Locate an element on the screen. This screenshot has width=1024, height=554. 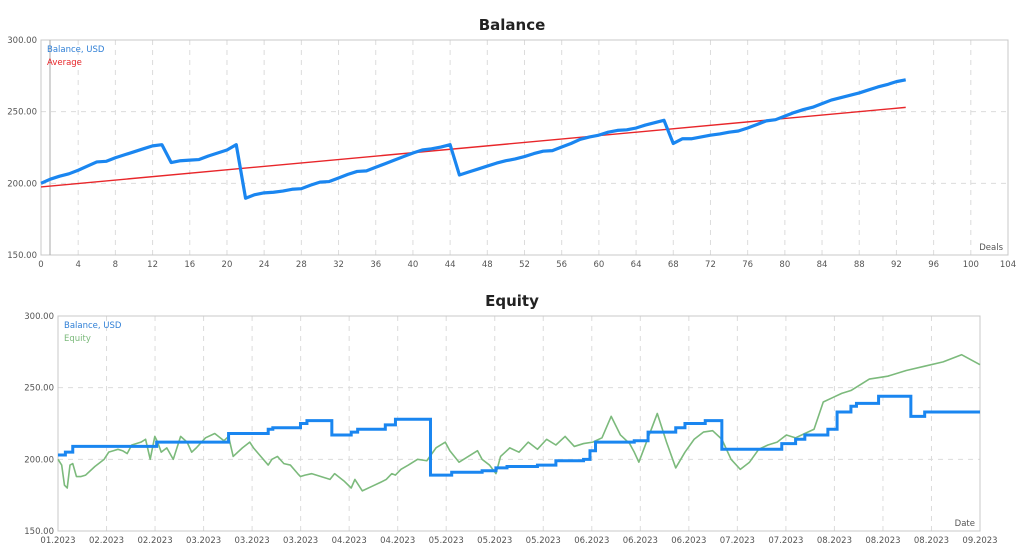
x-tick-label: 88 is located at coordinates (859, 265).